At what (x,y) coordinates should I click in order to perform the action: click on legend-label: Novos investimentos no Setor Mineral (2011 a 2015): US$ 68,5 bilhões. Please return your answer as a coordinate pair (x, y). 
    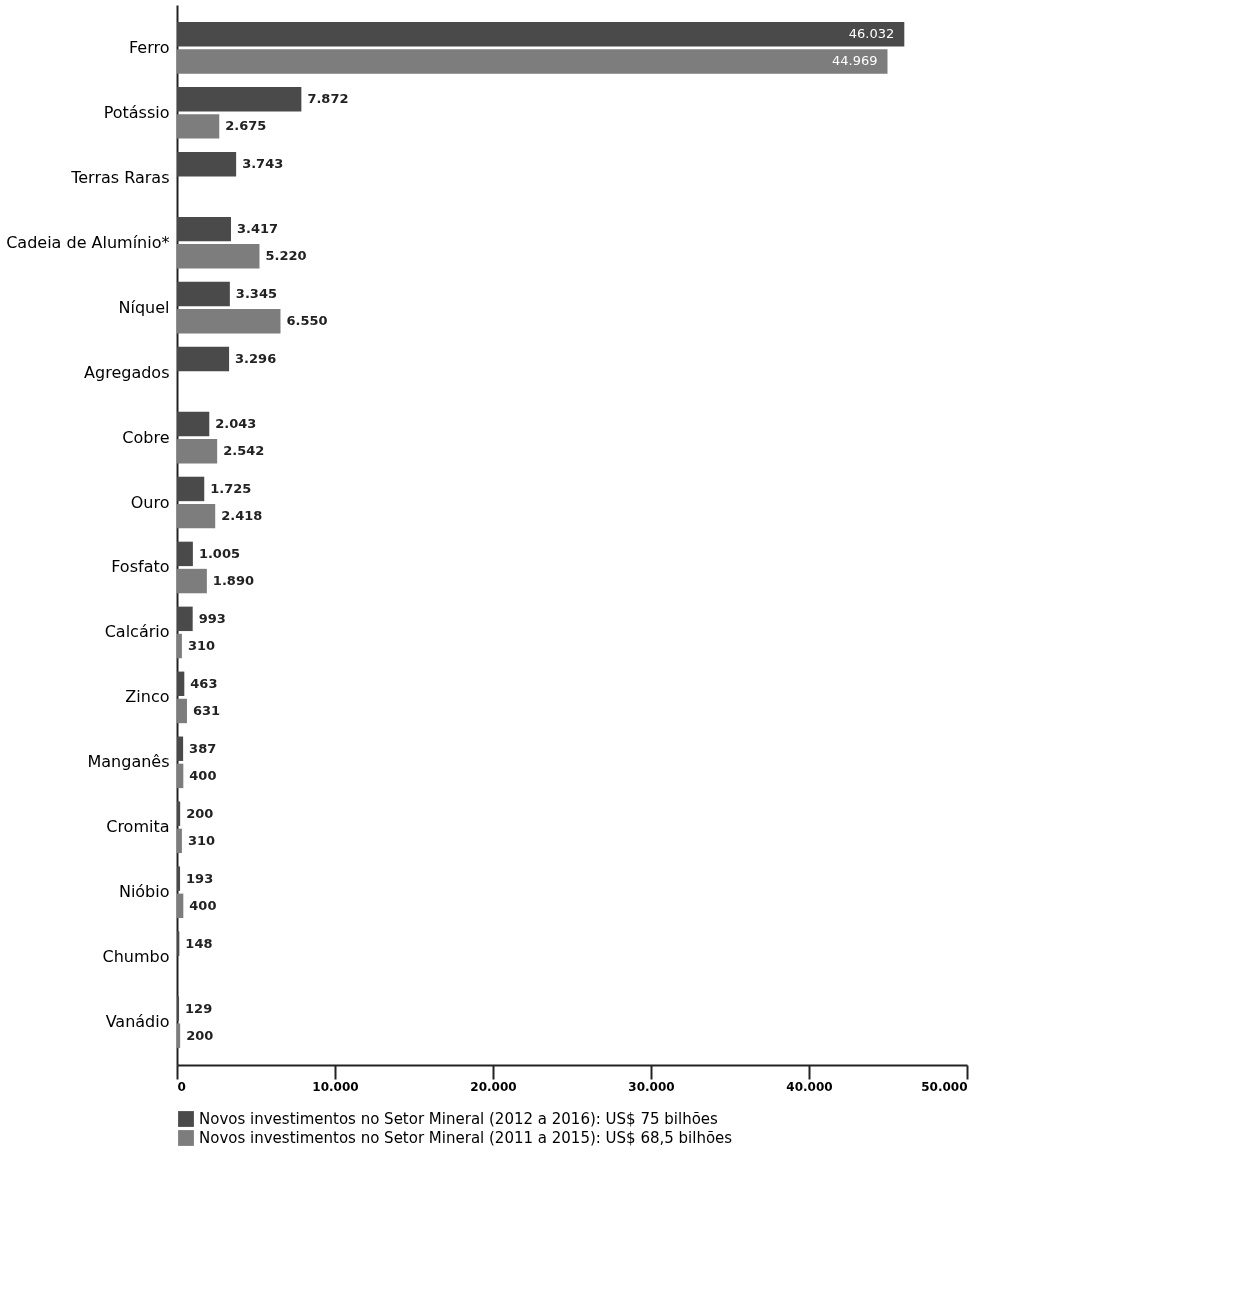
    Looking at the image, I should click on (466, 1138).